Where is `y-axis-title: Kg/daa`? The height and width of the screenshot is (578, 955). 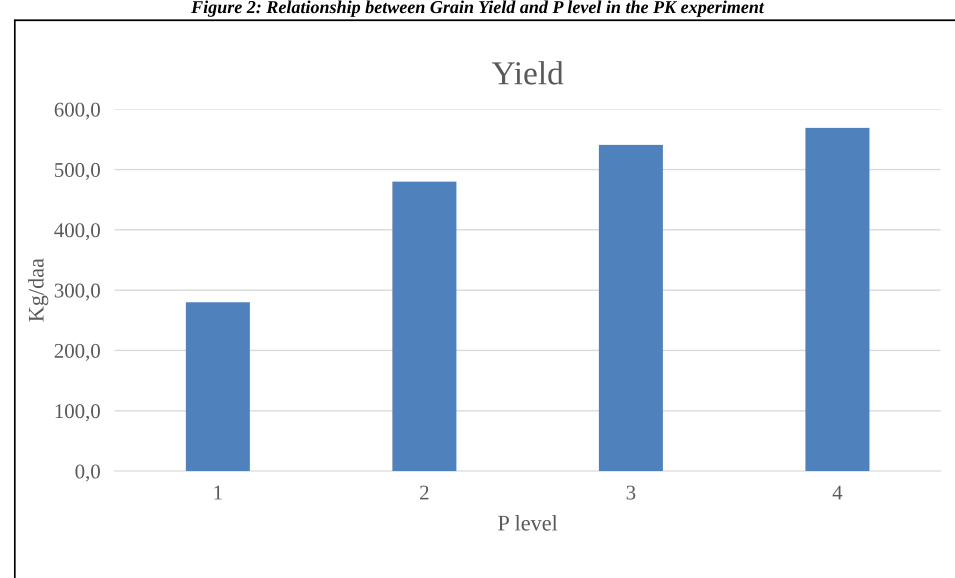 y-axis-title: Kg/daa is located at coordinates (38, 290).